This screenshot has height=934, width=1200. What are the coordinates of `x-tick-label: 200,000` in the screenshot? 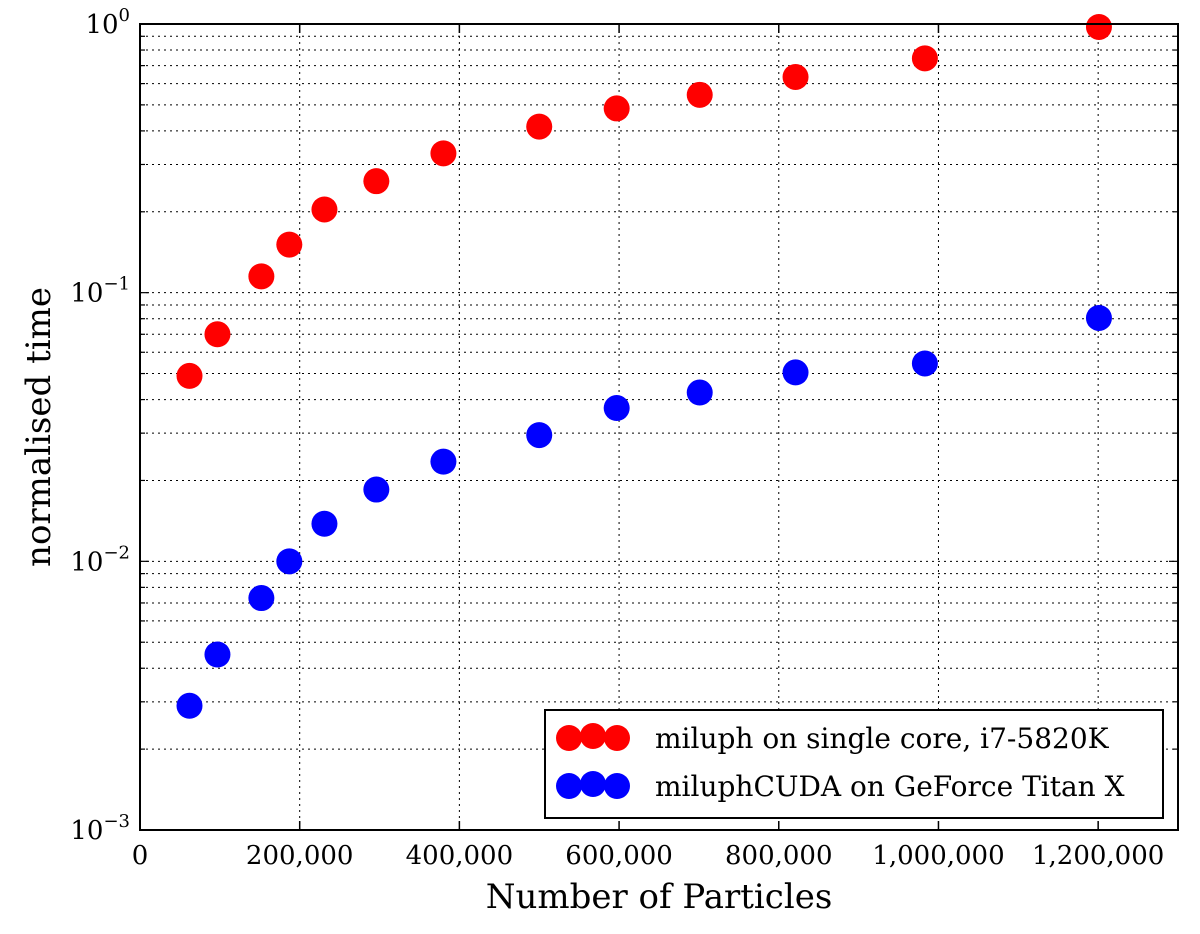 It's located at (300, 856).